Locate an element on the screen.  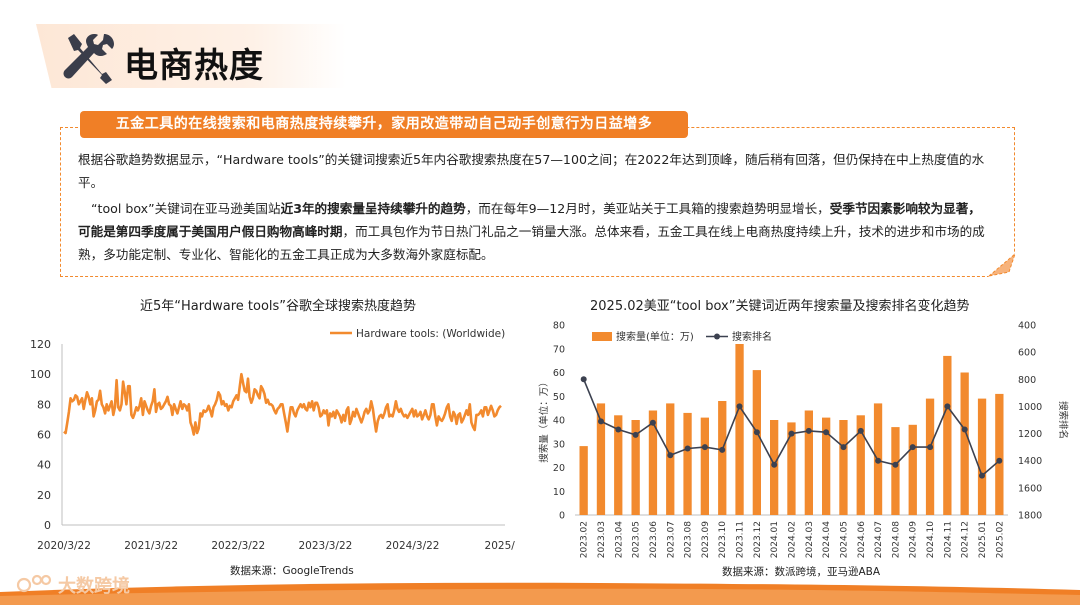
y-tick-label: 100 is located at coordinates (40, 374).